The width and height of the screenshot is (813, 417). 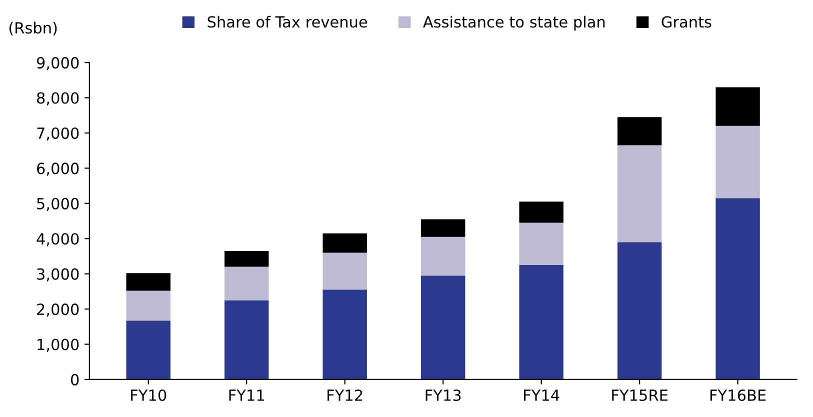 What do you see at coordinates (58, 310) in the screenshot?
I see `y-tick-label: 2,000` at bounding box center [58, 310].